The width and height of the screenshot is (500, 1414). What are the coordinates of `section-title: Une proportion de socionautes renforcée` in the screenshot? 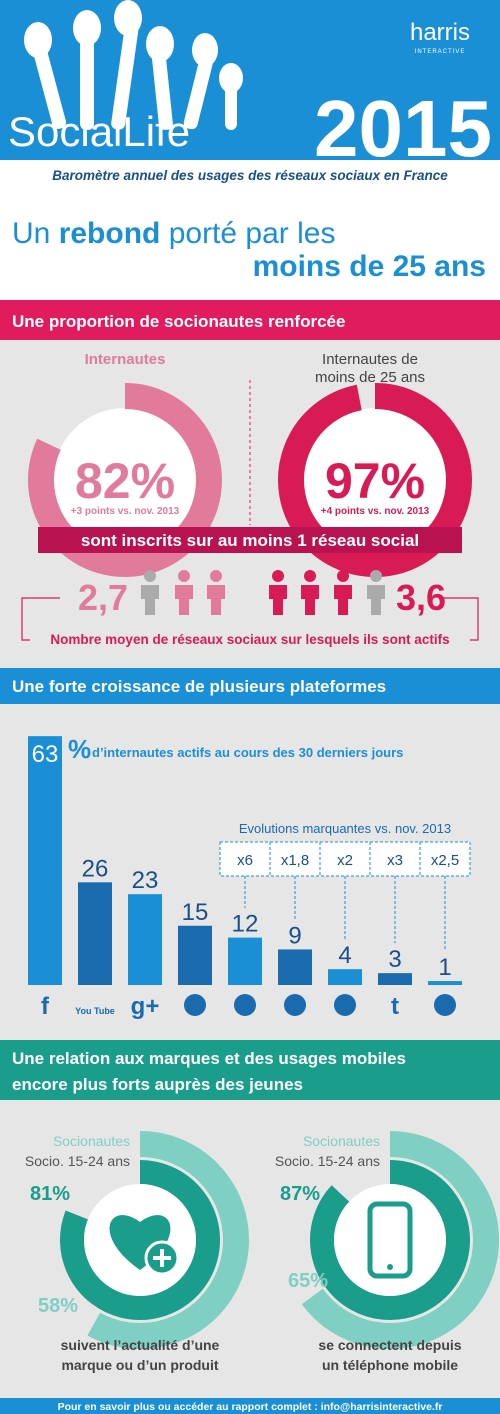 It's located at (178, 321).